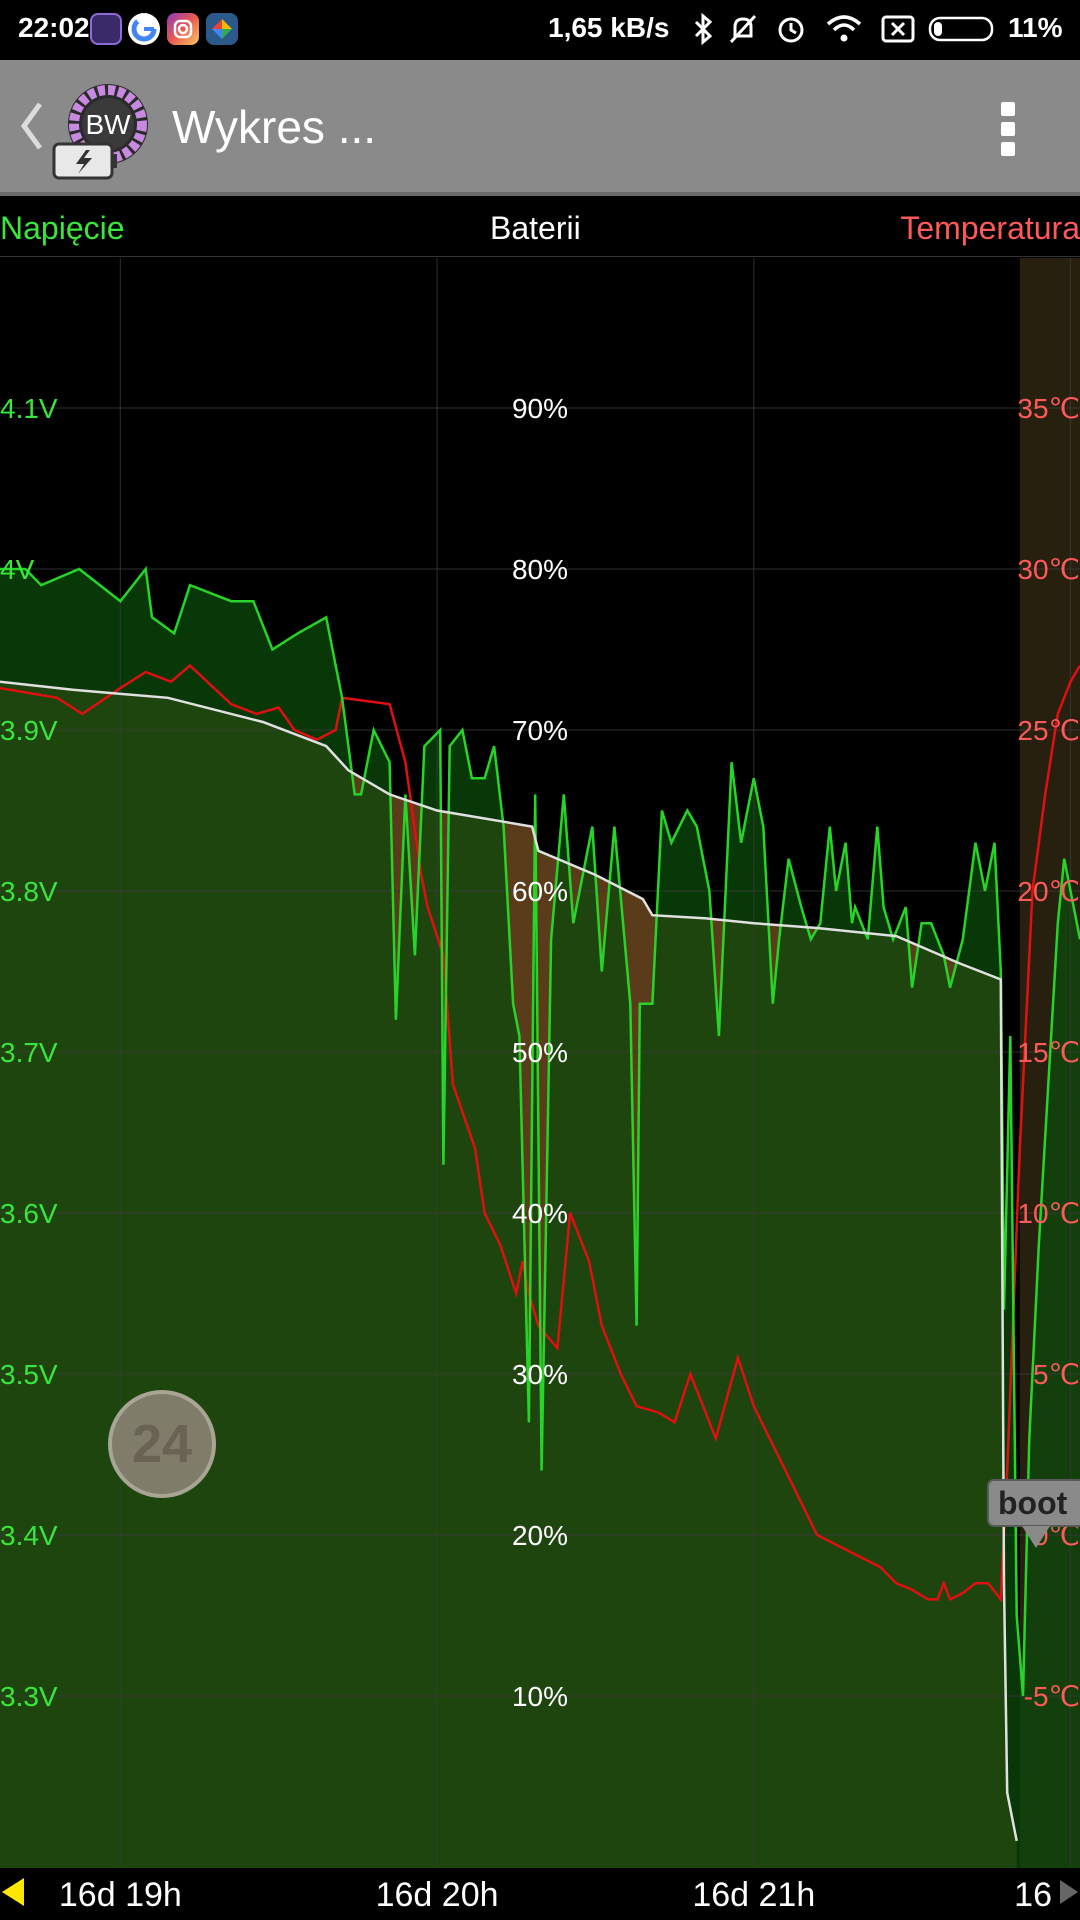 This screenshot has height=1920, width=1080. What do you see at coordinates (540, 1213) in the screenshot?
I see `battery-tick-label: 40%` at bounding box center [540, 1213].